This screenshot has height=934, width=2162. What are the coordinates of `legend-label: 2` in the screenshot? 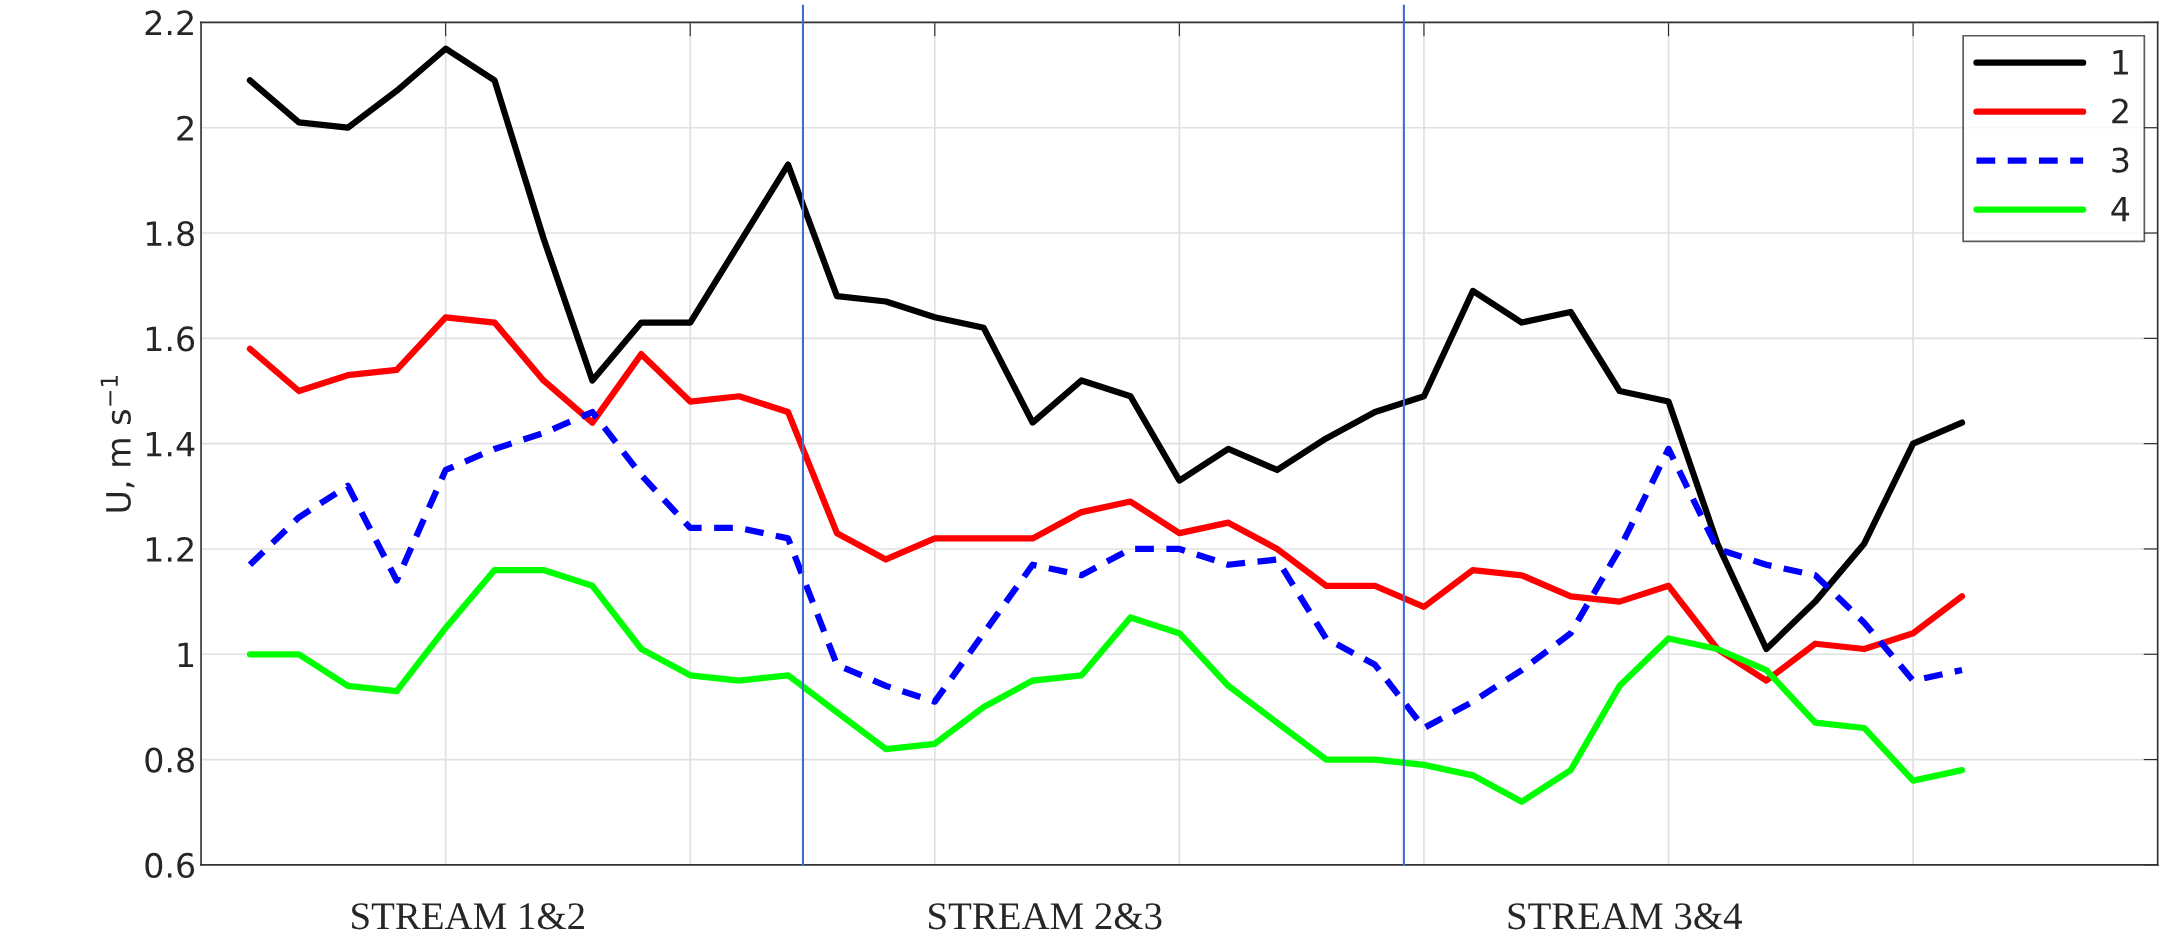 It's located at (2120, 111).